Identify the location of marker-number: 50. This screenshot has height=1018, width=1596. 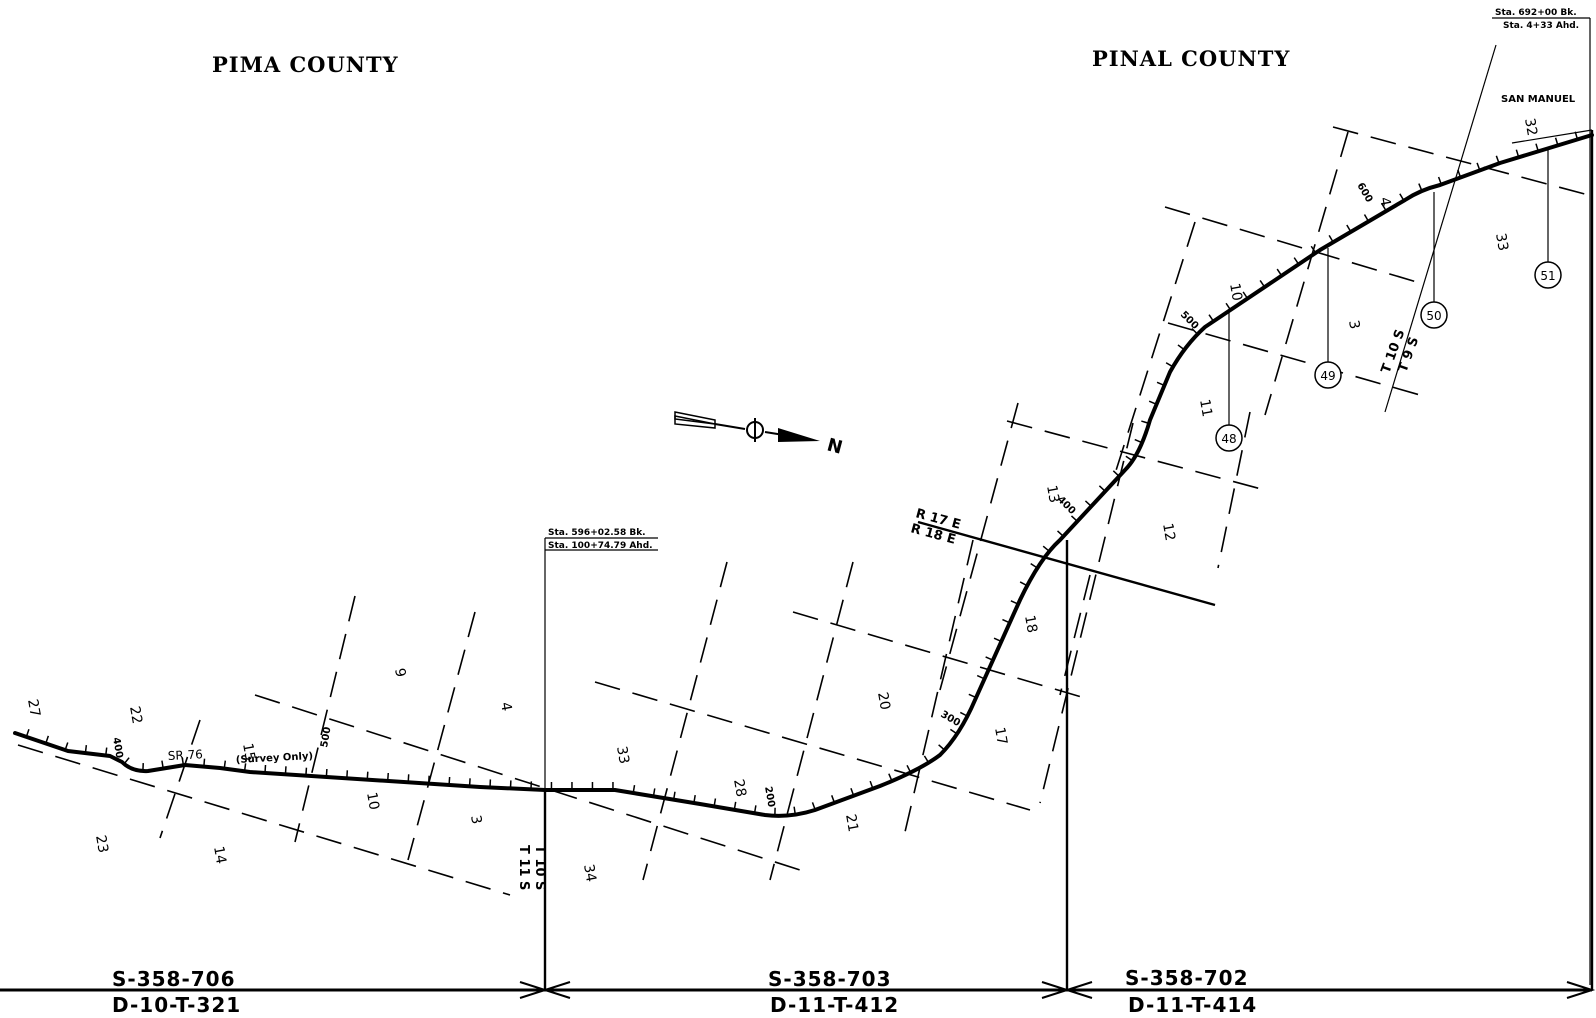
(1433, 316).